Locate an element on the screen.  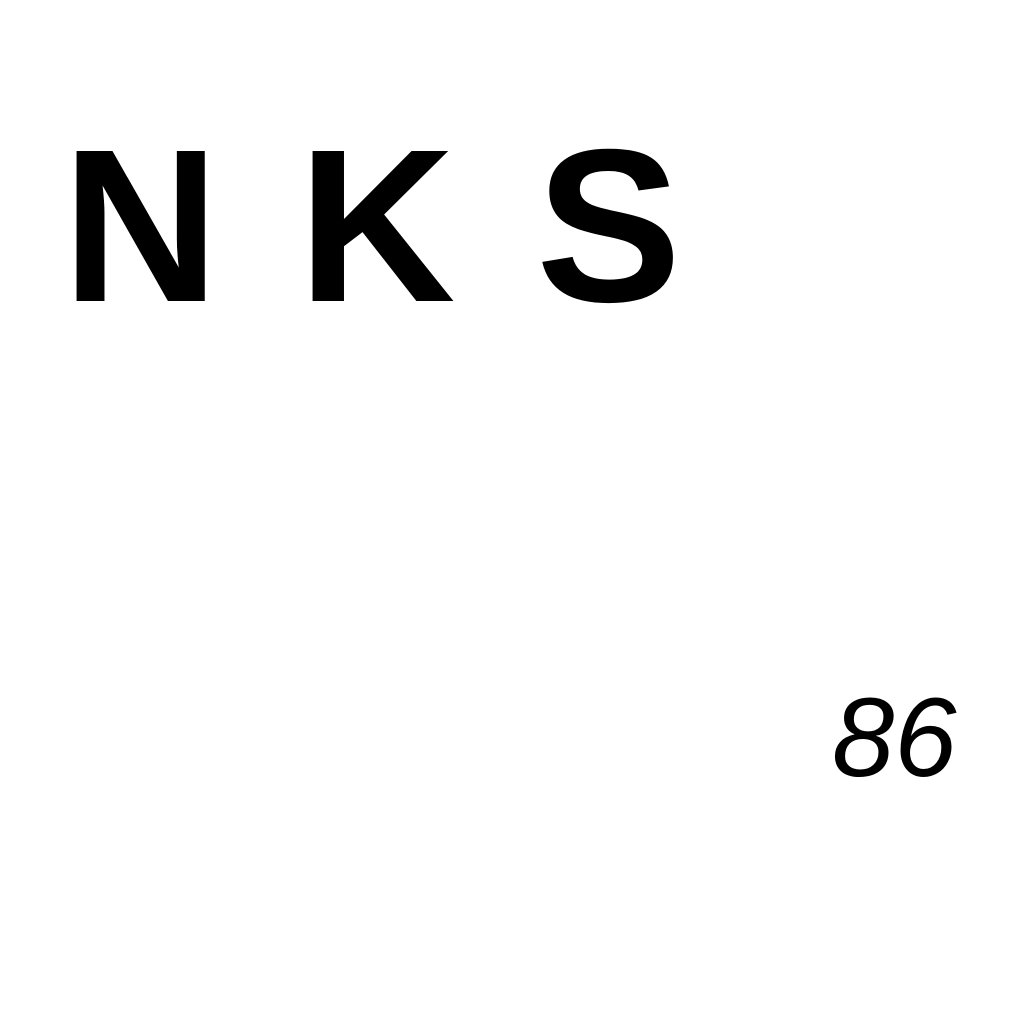
page-number: 86 is located at coordinates (894, 737).